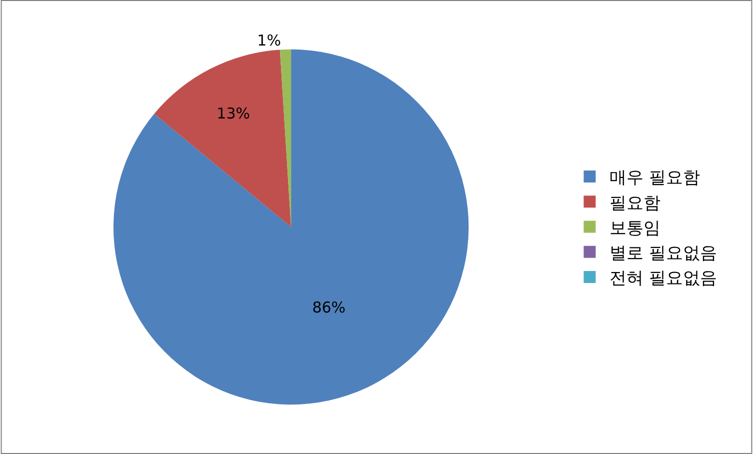 This screenshot has width=753, height=454. Describe the element at coordinates (635, 228) in the screenshot. I see `legend-label: 보통임` at that location.